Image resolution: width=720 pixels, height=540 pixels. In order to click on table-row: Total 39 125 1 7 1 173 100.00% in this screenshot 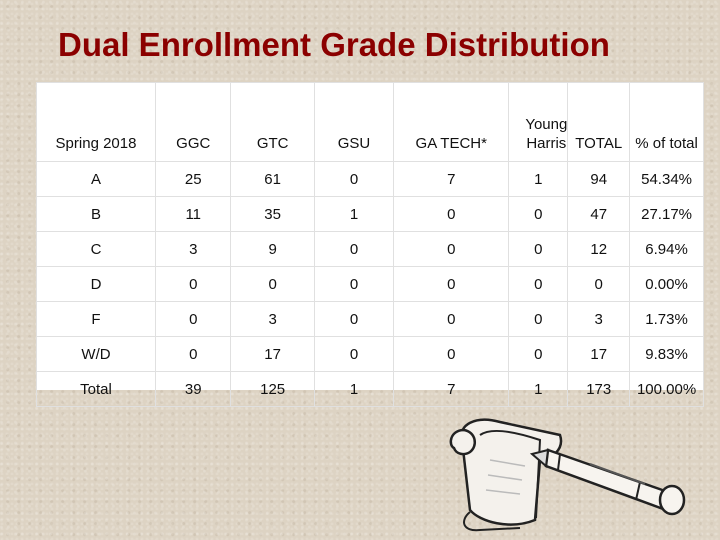, I will do `click(369, 389)`.